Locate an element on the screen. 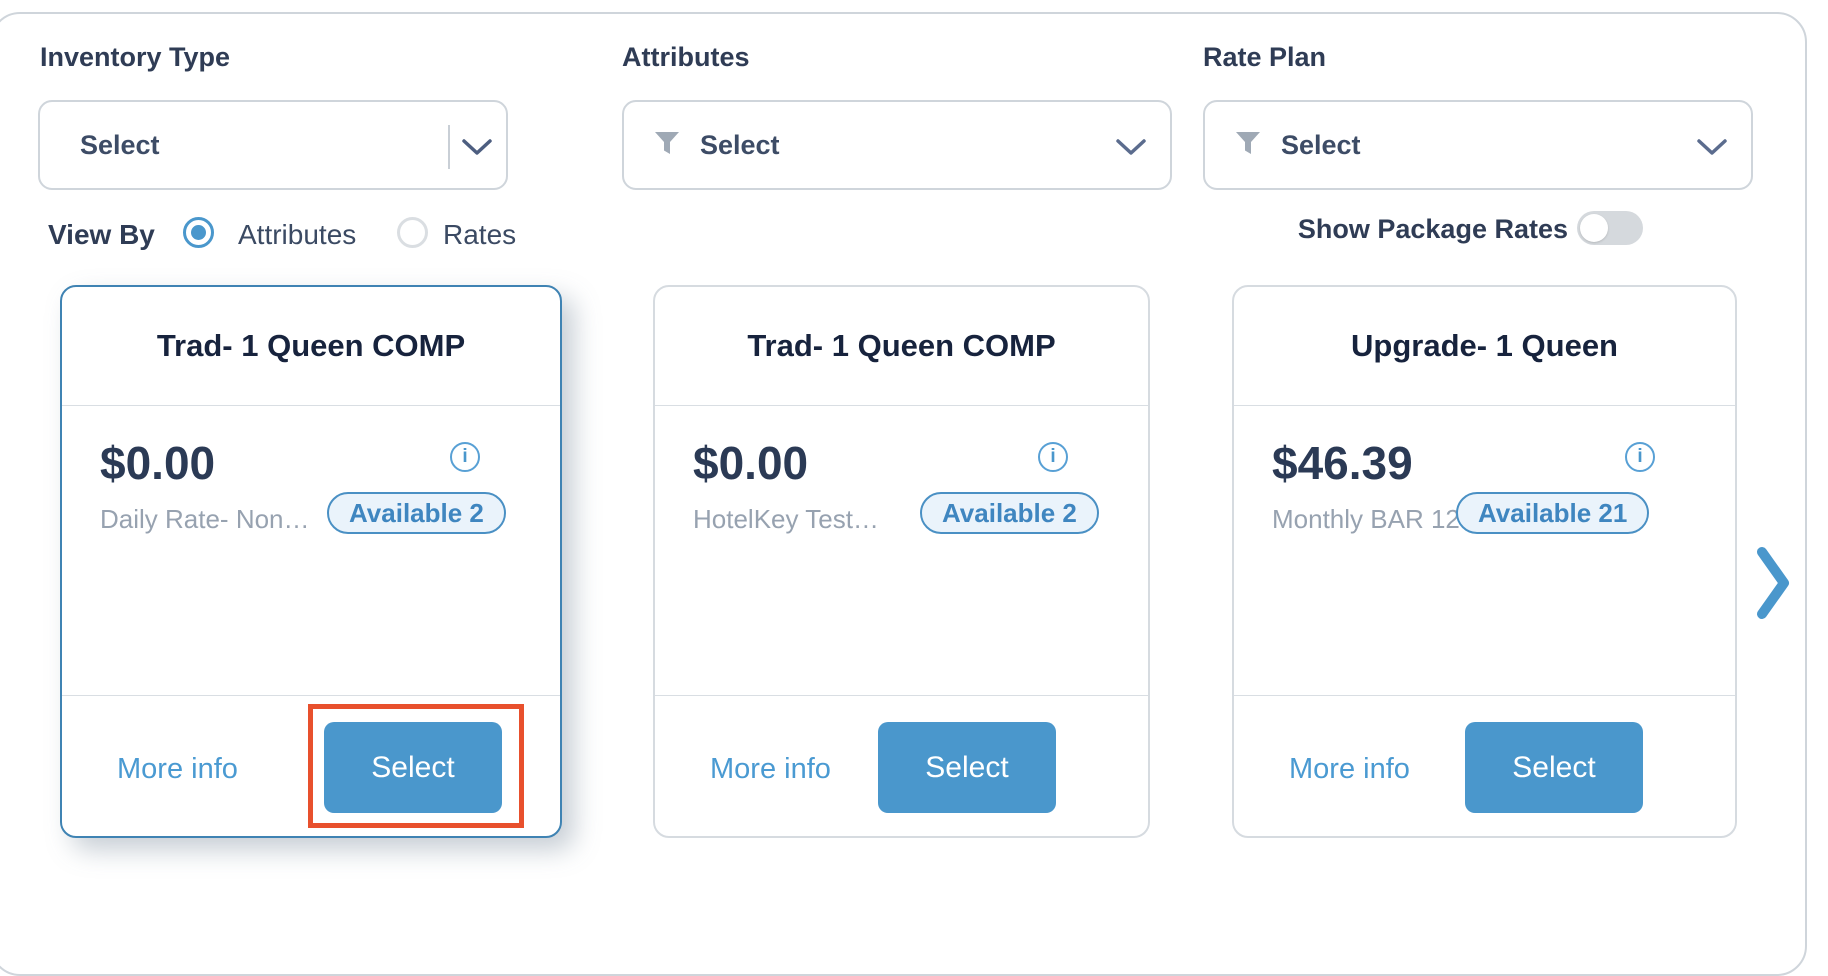 The image size is (1828, 976). chevron-right-icon is located at coordinates (1773, 583).